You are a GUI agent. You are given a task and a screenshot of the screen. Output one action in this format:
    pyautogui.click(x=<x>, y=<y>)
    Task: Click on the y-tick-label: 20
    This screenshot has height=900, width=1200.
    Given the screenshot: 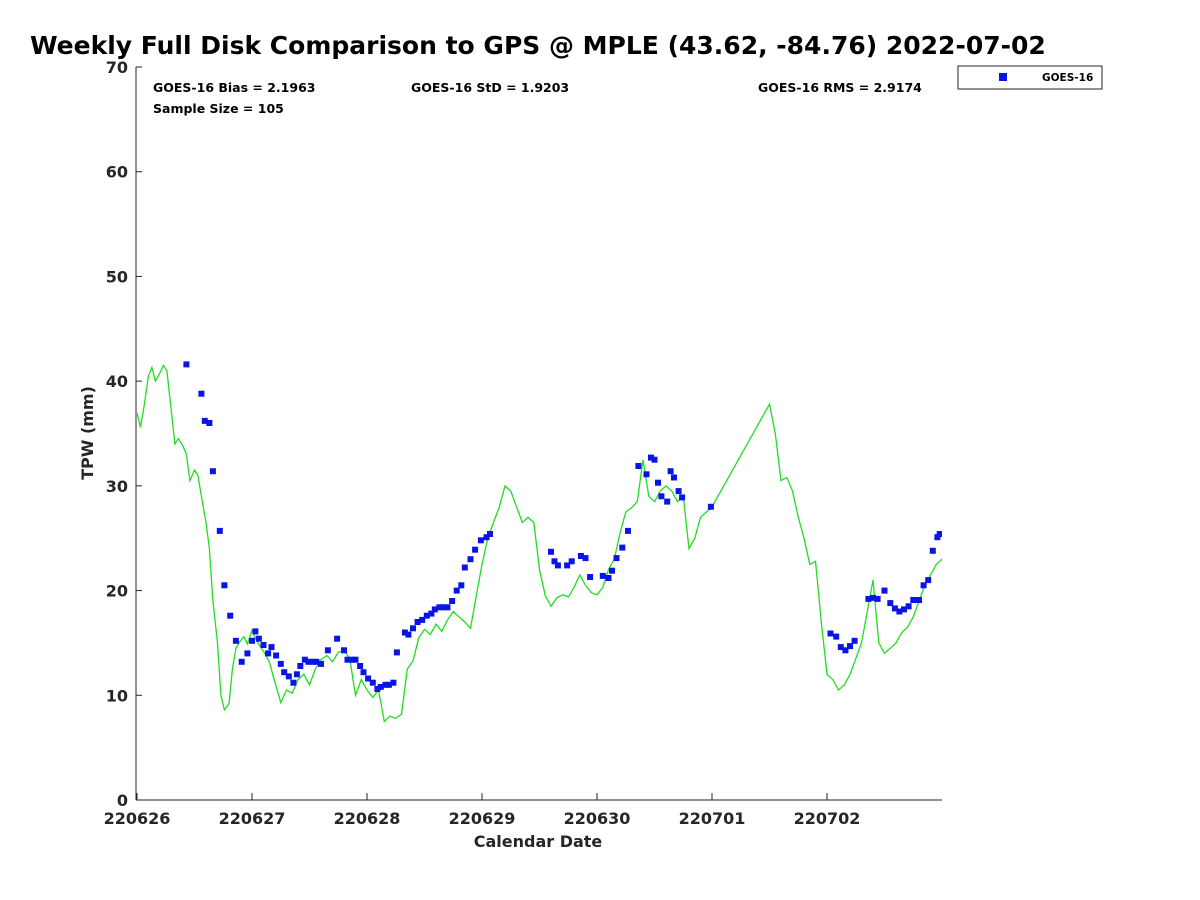 What is the action you would take?
    pyautogui.click(x=117, y=591)
    